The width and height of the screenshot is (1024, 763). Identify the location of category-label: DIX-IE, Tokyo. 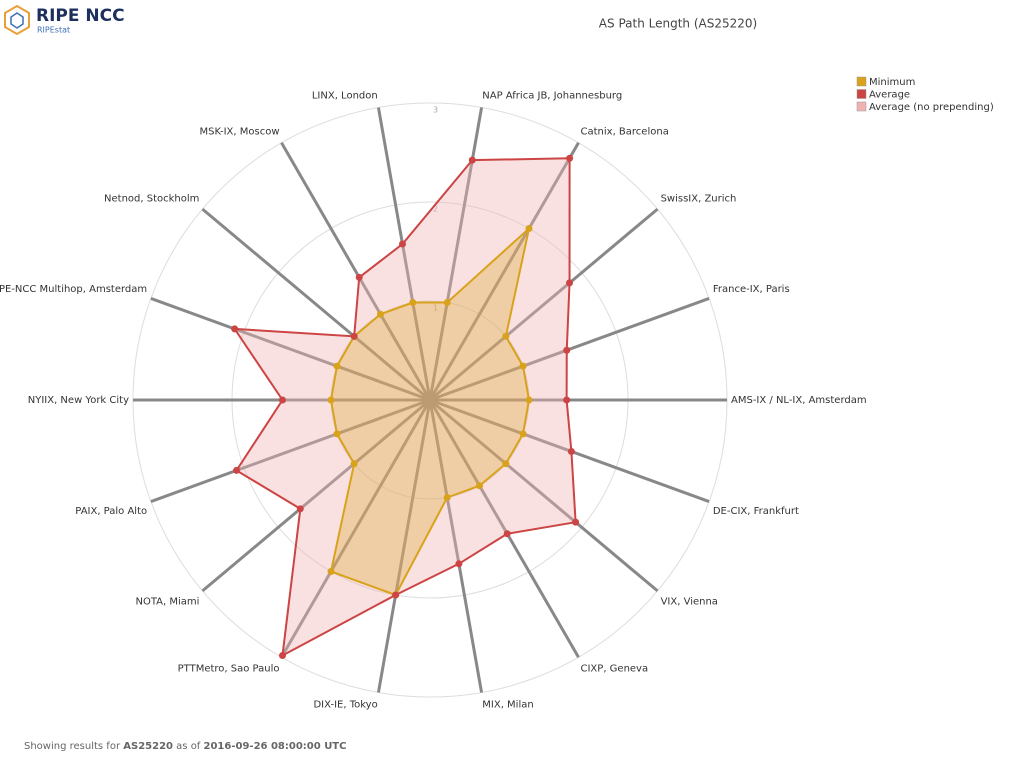
(345, 704).